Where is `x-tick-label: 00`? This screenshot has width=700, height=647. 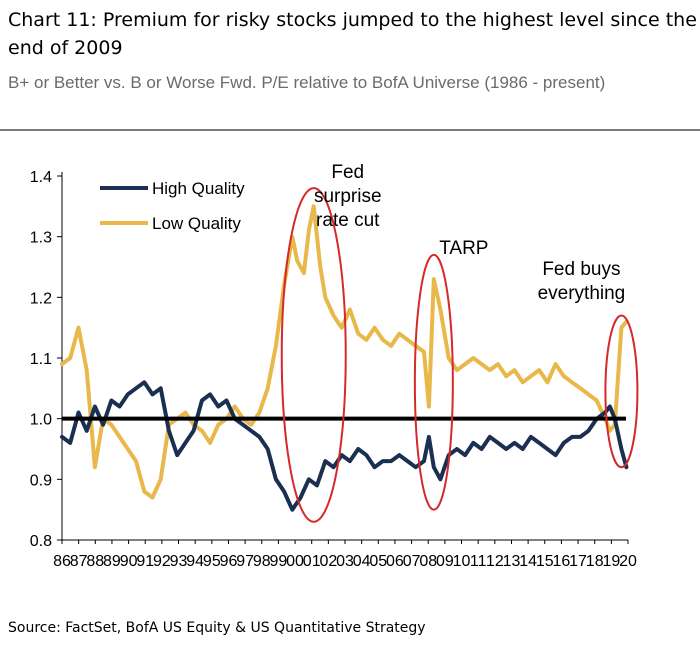 x-tick-label: 00 is located at coordinates (295, 561).